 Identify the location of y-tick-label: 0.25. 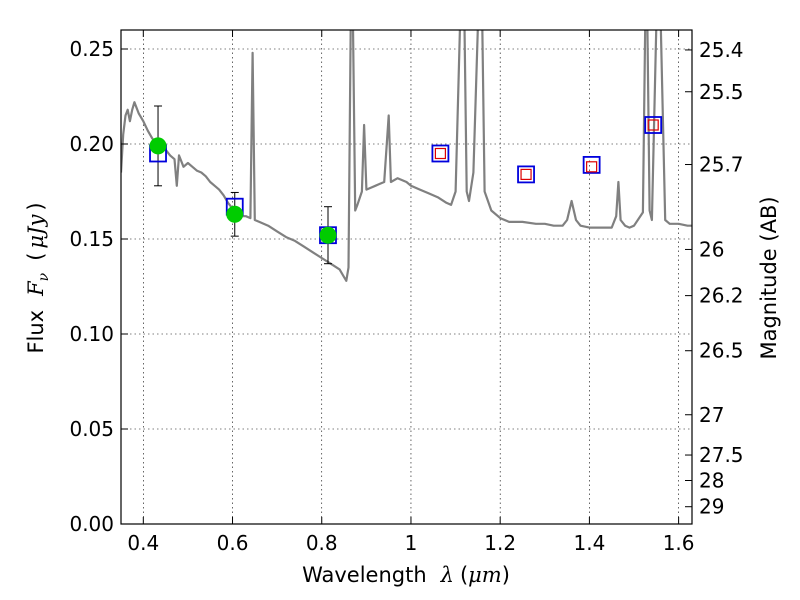
(91, 49).